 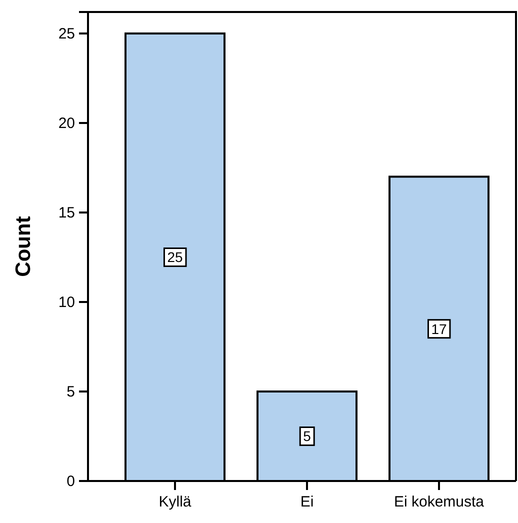 I want to click on data-label: 5, so click(x=307, y=436).